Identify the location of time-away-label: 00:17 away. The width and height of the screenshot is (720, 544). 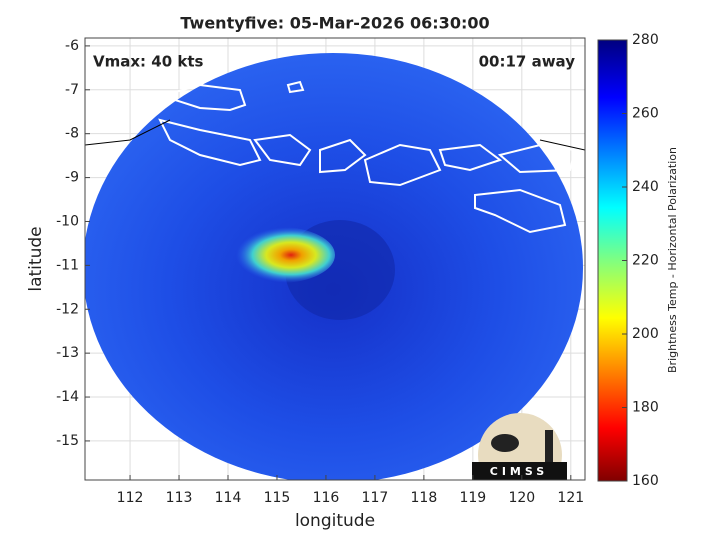
(527, 62).